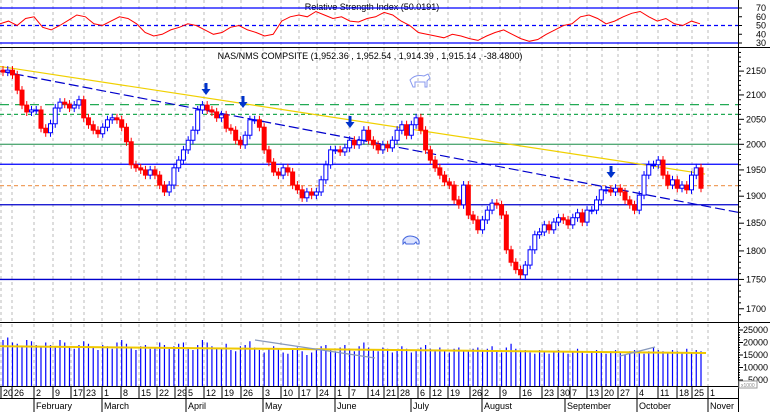  What do you see at coordinates (369, 23) in the screenshot?
I see `rsi-panel: Relative Strength Index (50.0191)` at bounding box center [369, 23].